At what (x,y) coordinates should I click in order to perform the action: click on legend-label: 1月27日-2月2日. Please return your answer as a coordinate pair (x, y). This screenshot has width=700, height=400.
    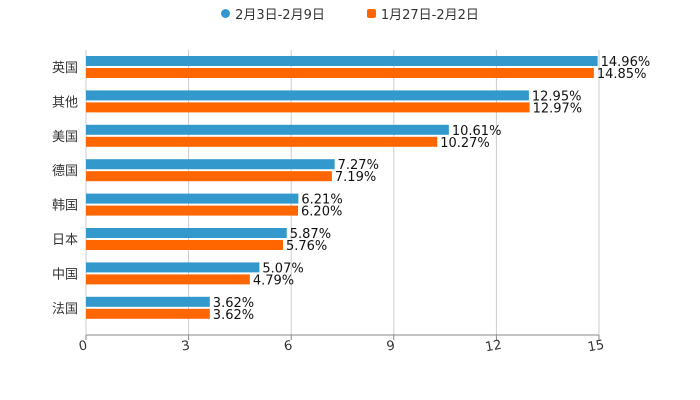
    Looking at the image, I should click on (429, 15).